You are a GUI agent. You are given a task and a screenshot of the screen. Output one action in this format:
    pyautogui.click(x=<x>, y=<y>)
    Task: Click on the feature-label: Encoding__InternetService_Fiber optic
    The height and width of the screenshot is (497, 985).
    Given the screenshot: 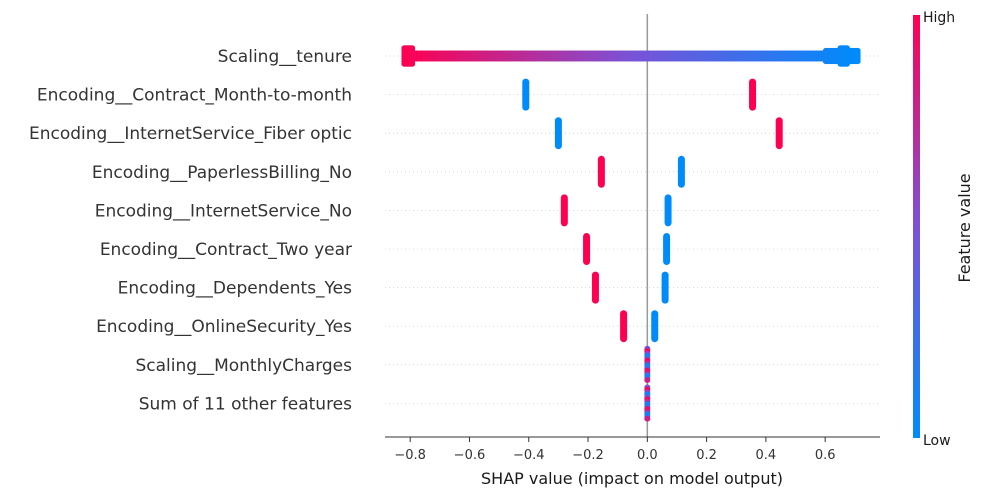 What is the action you would take?
    pyautogui.click(x=190, y=134)
    